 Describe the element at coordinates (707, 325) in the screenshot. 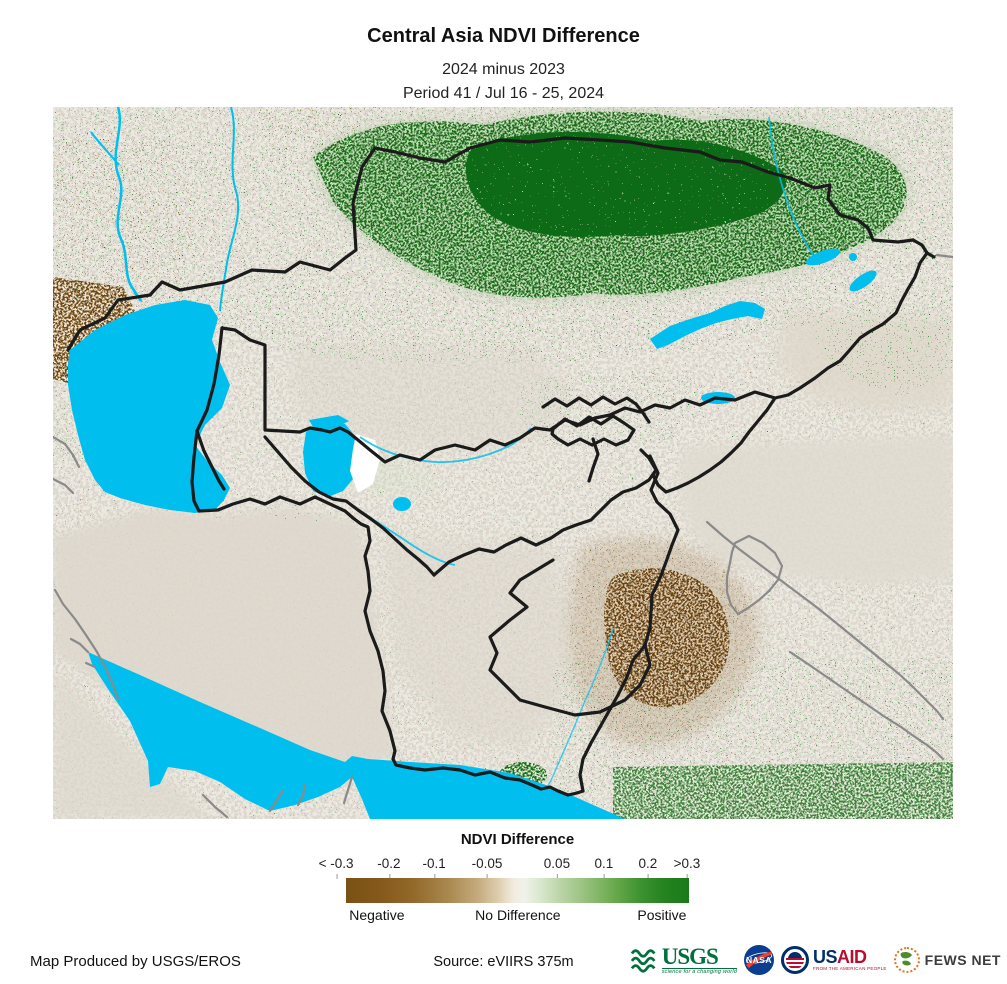

I see `lake-balkhash` at that location.